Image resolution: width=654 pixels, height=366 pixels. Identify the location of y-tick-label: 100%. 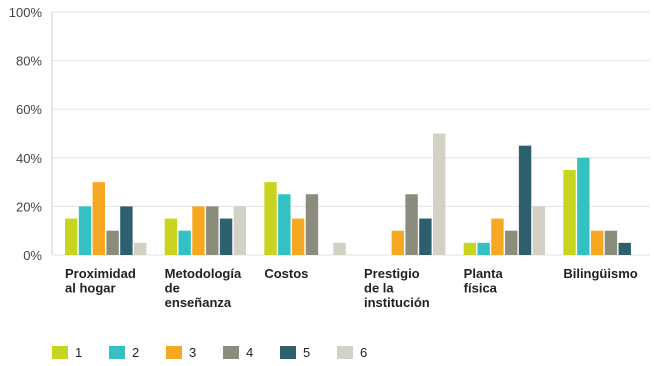
(26, 12).